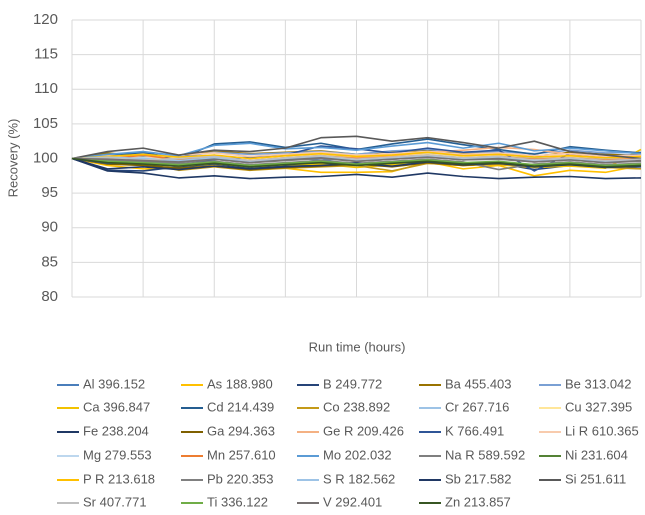 This screenshot has width=645, height=515. Describe the element at coordinates (45, 123) in the screenshot. I see `y-tick-label: 105` at that location.